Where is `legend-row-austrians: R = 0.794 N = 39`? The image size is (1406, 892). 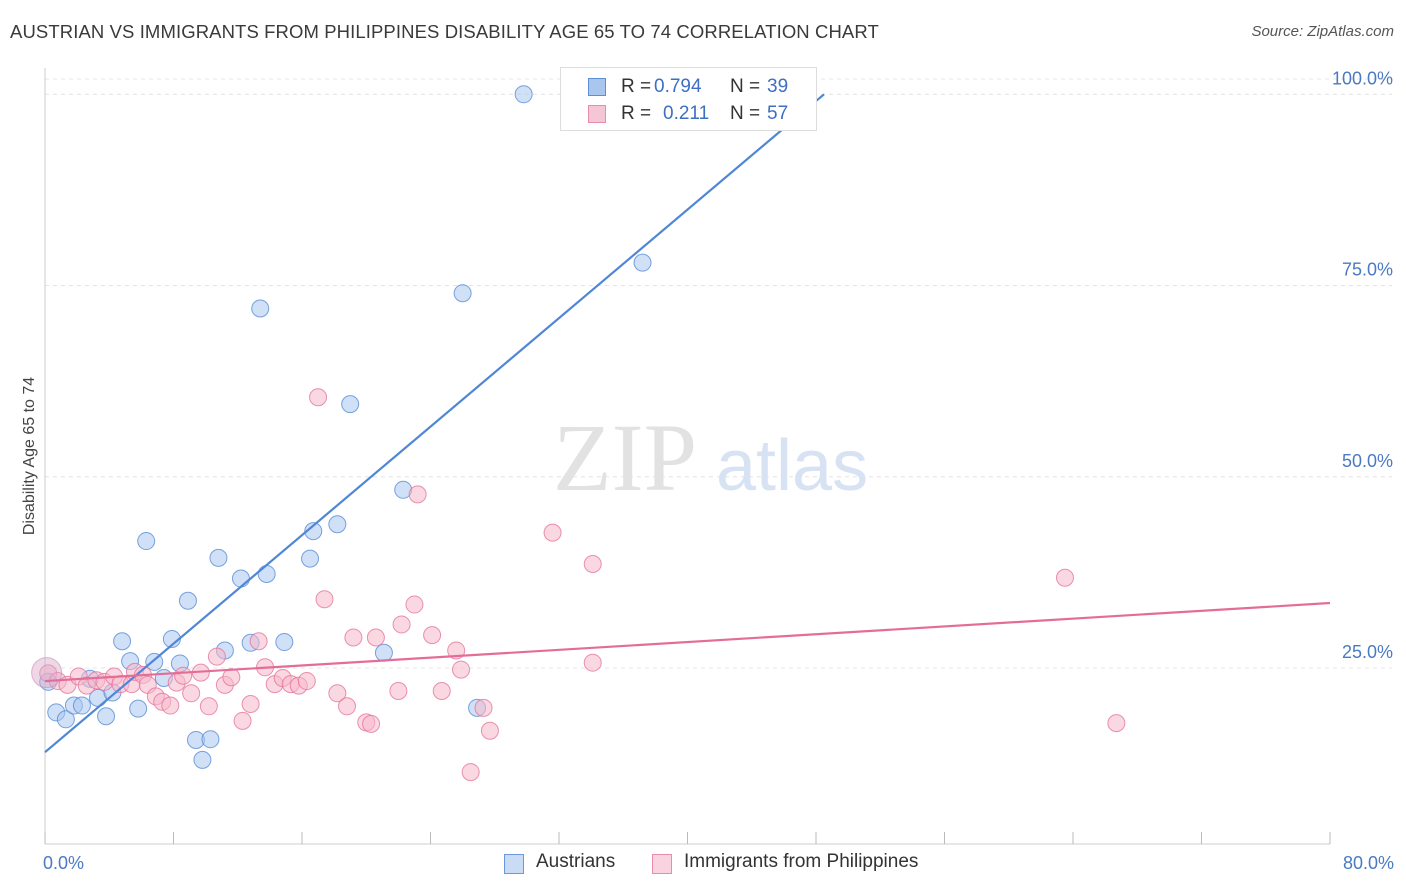 legend-row-austrians: R = 0.794 N = 39 is located at coordinates (688, 87).